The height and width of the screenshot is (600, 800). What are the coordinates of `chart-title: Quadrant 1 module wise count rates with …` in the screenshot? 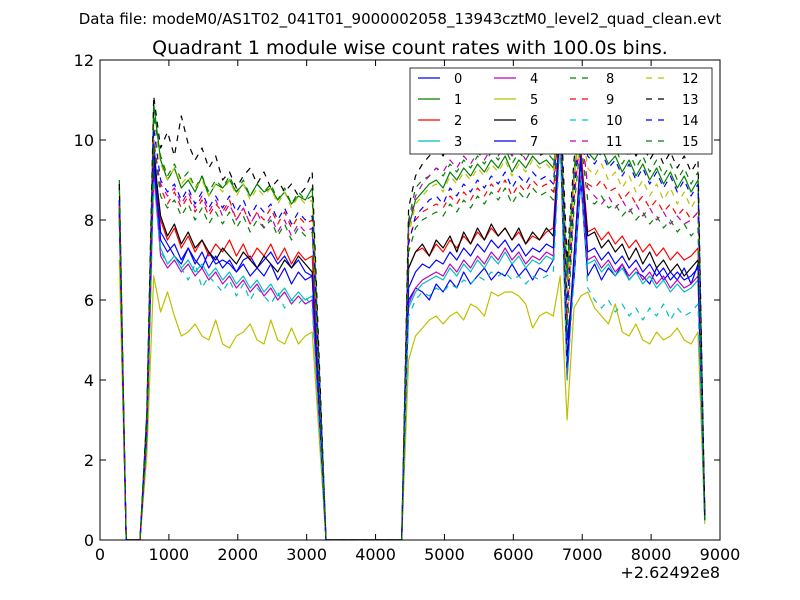 It's located at (410, 48).